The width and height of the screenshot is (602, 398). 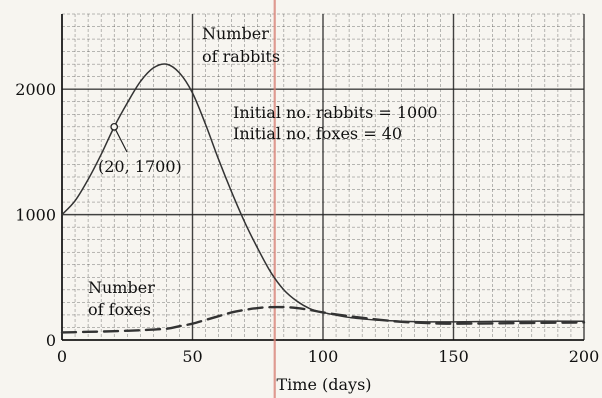 I want to click on data-point-marker, so click(x=114, y=126).